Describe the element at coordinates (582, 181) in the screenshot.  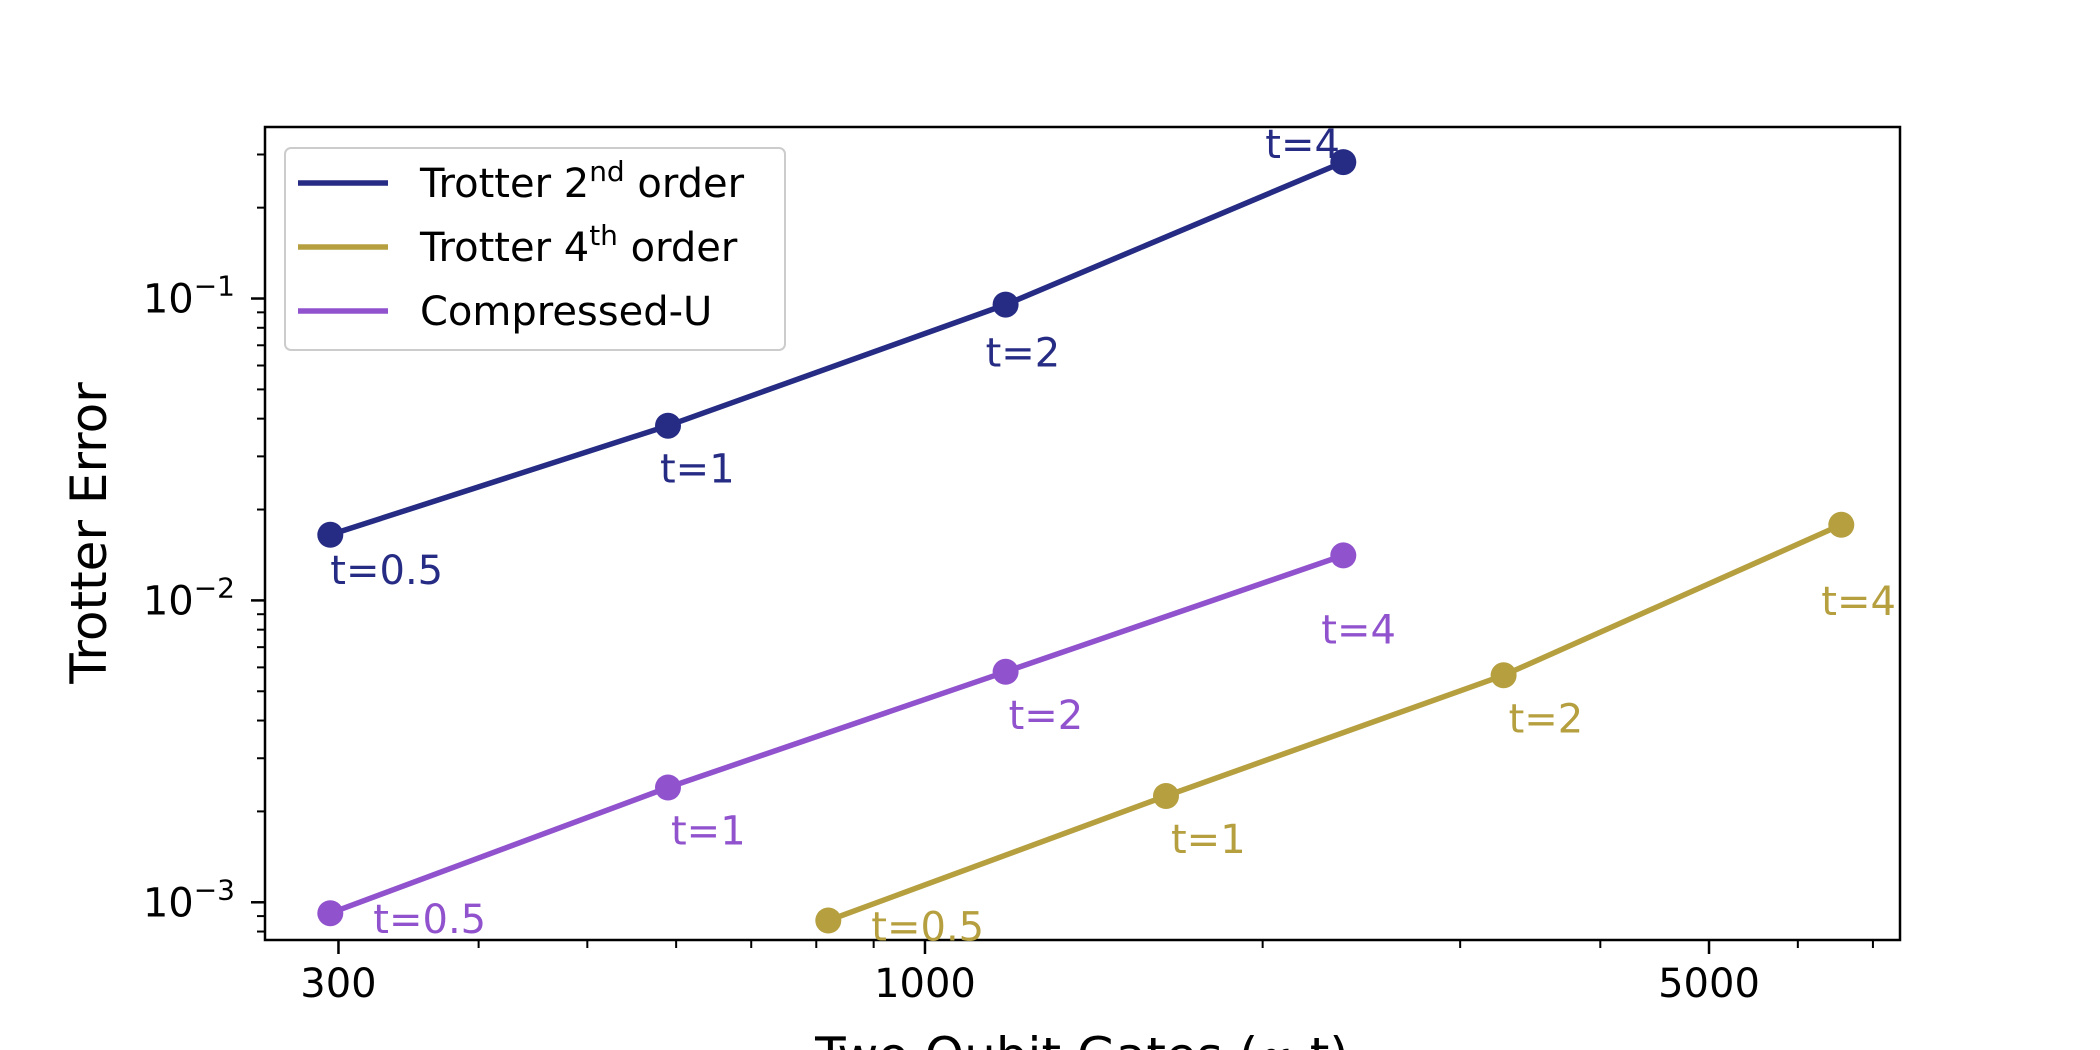
I see `legend-label-trotter-2: Trotter 2nd order` at that location.